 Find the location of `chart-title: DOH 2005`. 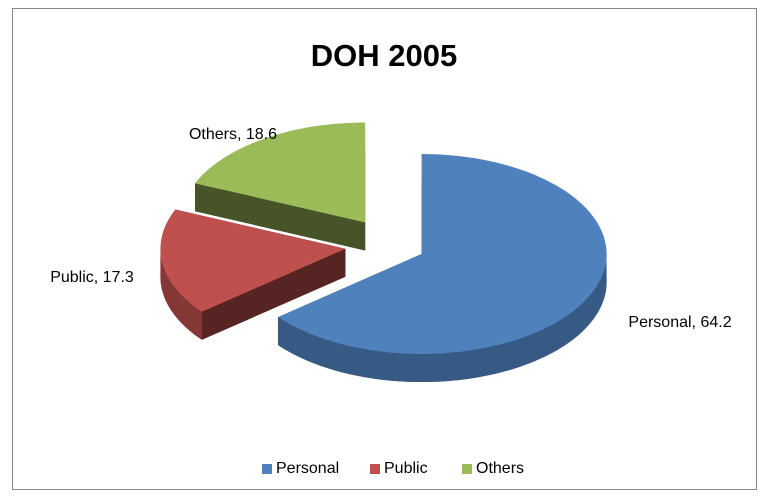

chart-title: DOH 2005 is located at coordinates (384, 55).